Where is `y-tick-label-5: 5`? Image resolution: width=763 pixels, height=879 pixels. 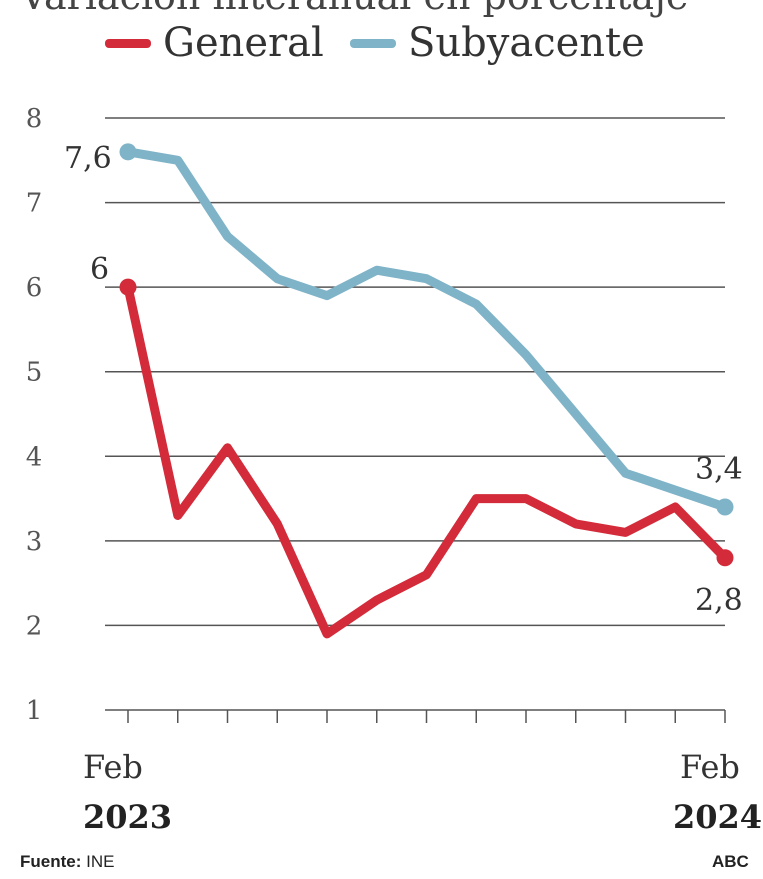
y-tick-label-5: 5 is located at coordinates (34, 373).